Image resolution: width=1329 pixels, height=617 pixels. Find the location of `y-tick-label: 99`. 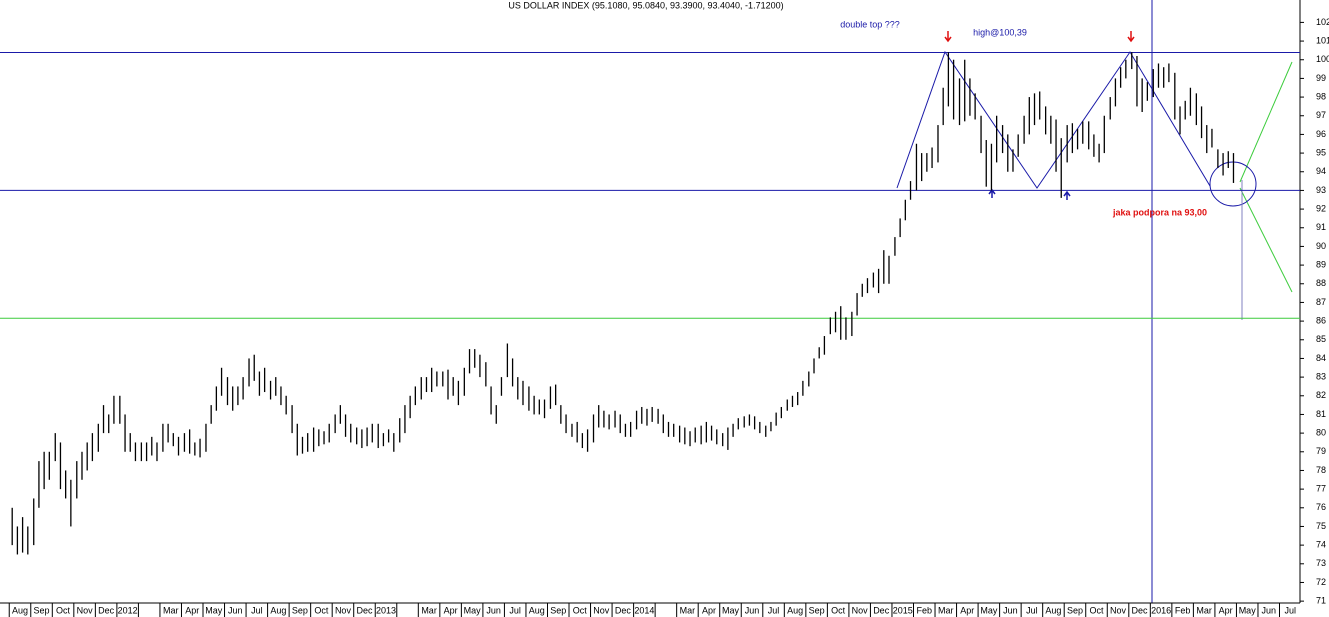

y-tick-label: 99 is located at coordinates (1321, 78).